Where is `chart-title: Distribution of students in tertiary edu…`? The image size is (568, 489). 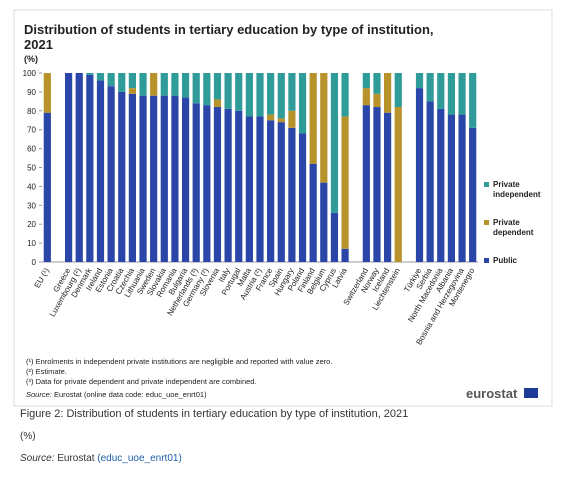
chart-title: Distribution of students in tertiary edu… is located at coordinates (229, 37).